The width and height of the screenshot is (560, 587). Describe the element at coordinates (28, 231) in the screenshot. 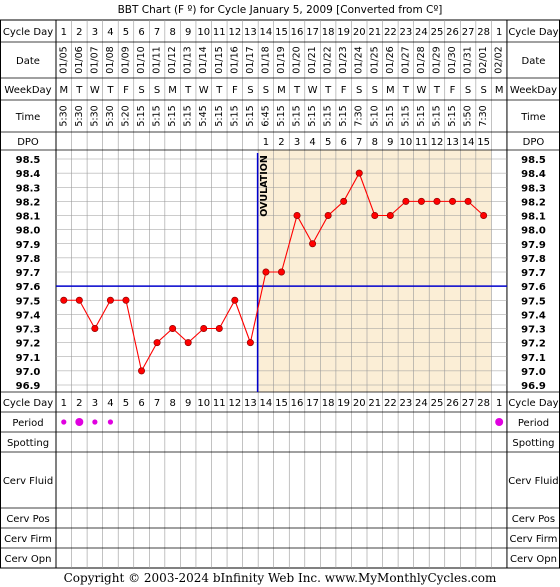

I see `y-tick-label-left: 98.0` at that location.